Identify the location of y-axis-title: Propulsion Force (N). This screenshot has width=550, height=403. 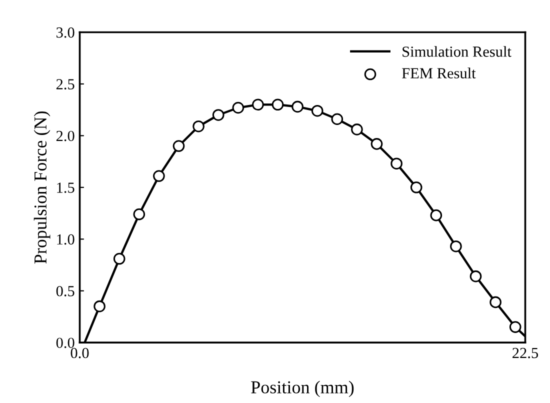
(42, 187).